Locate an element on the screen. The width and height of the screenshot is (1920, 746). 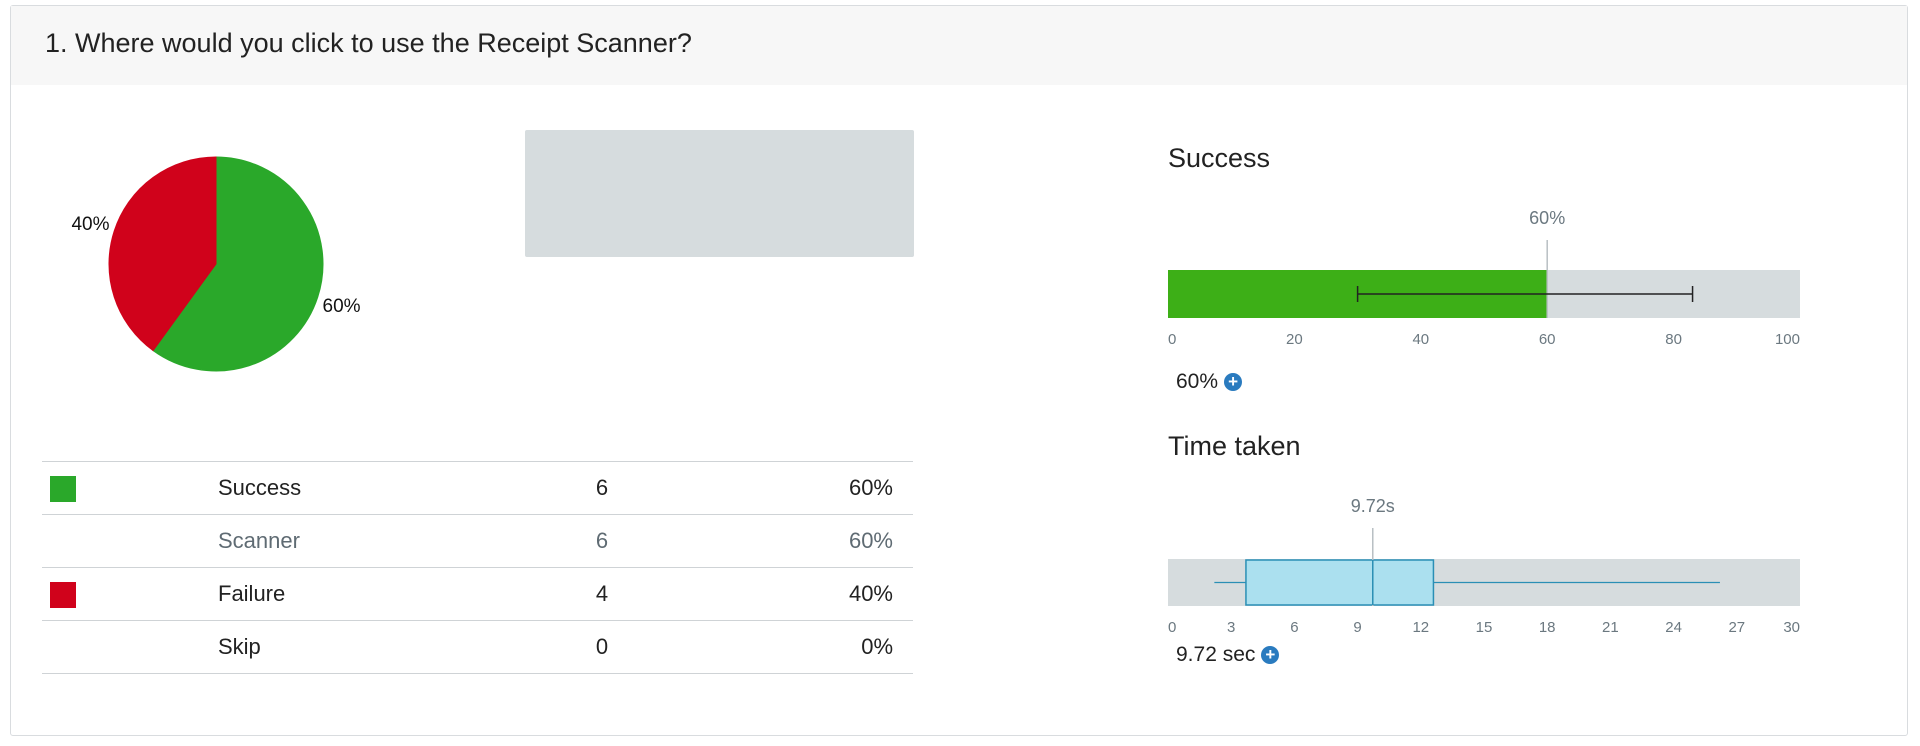
time-boxplot: 9.72s 0 3 6 9 12 15 18 21 24 27 30 is located at coordinates (1484, 566).